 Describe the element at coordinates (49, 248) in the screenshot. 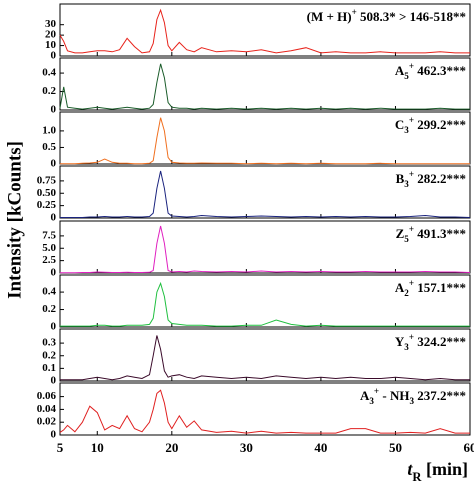

I see `y-tick-label: 5.0` at that location.